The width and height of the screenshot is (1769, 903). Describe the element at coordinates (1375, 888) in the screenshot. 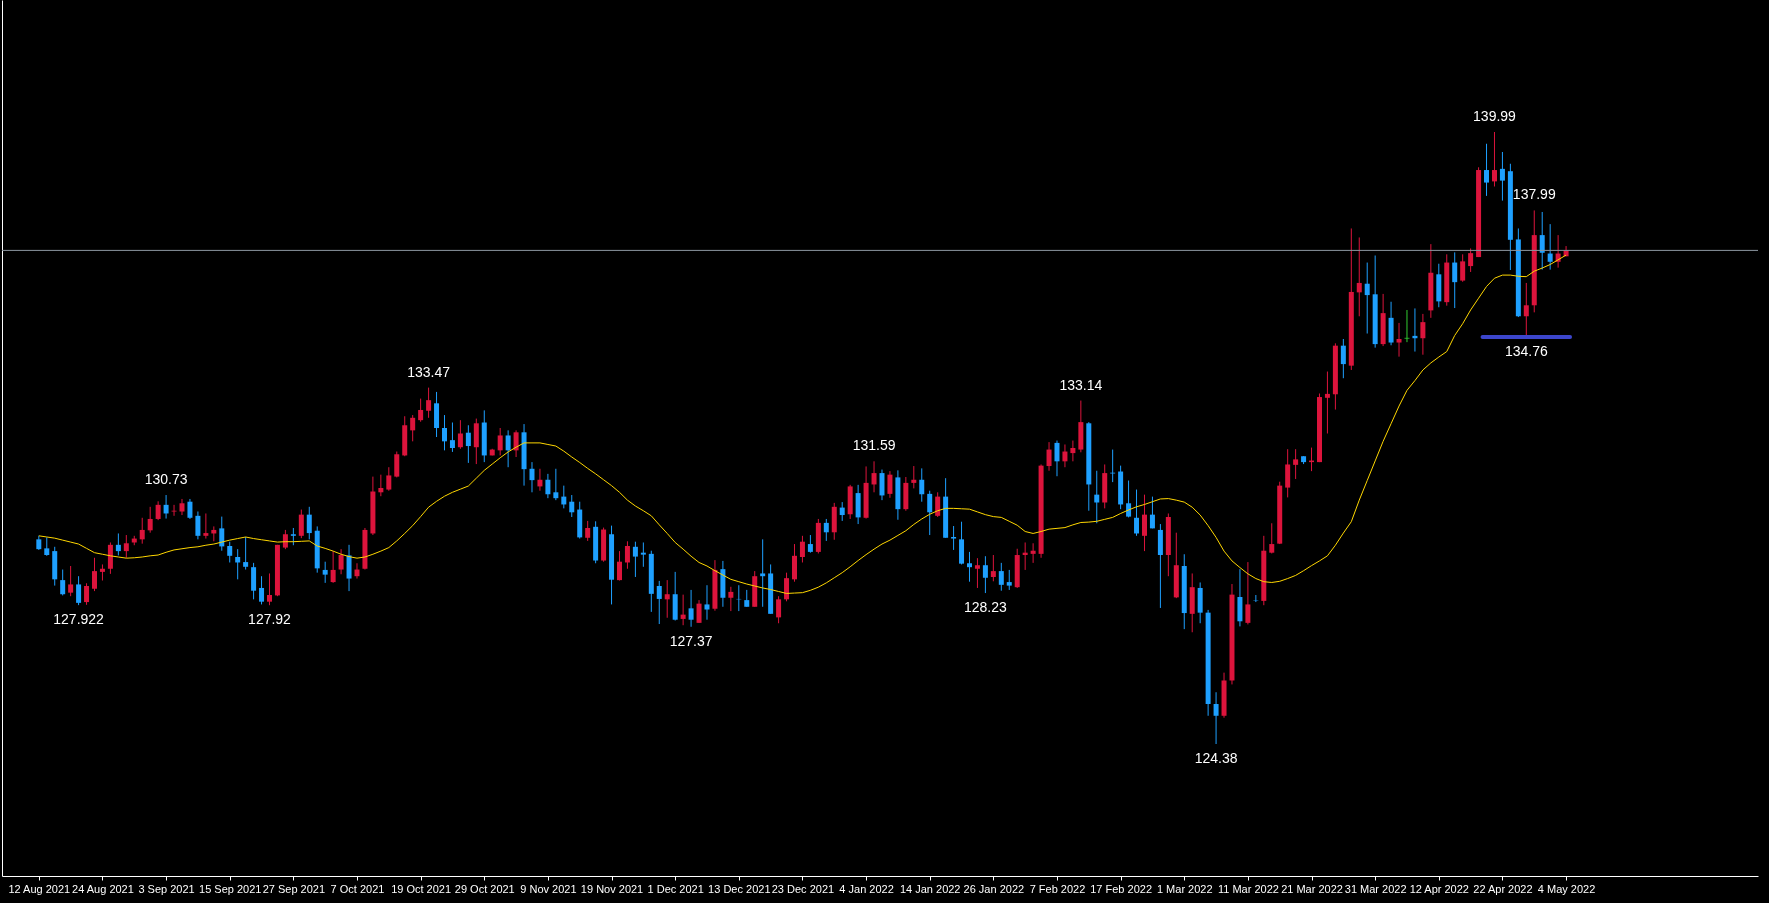

I see `x-tick-label: 31 Mar 2022` at that location.